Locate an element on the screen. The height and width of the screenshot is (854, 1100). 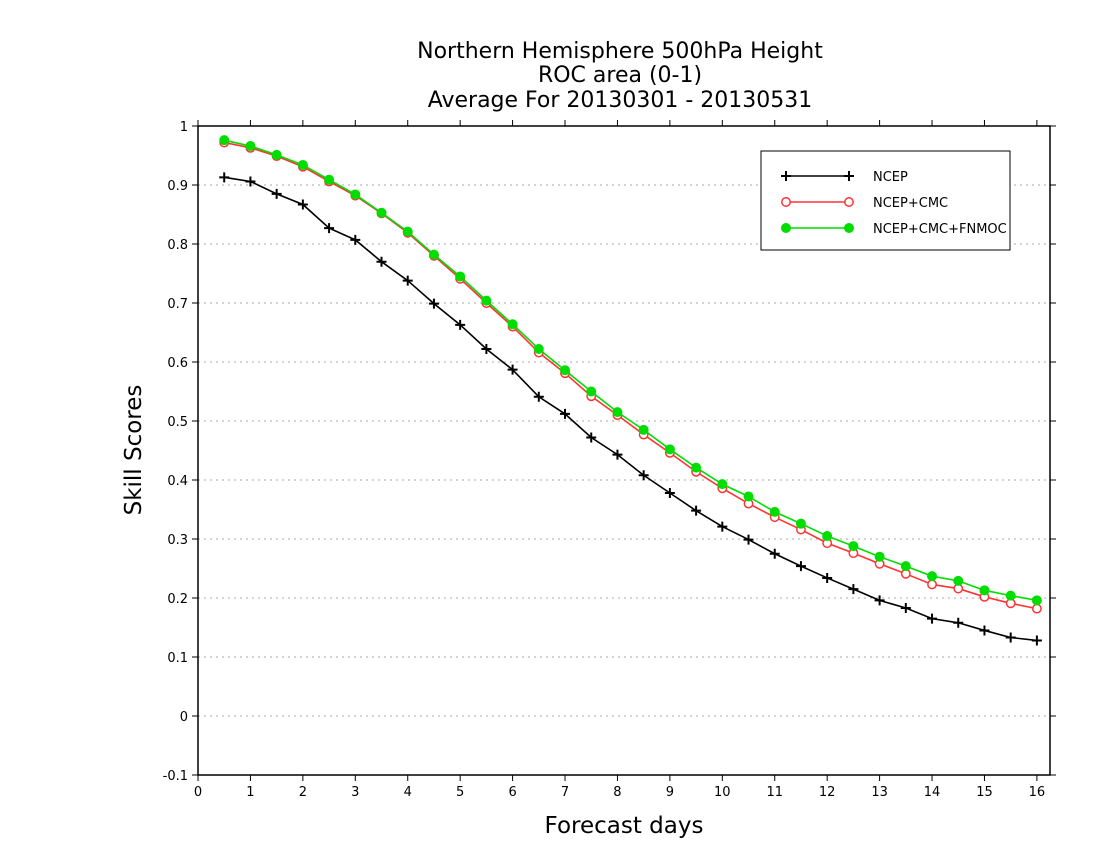
y-tick-label: 0.7 is located at coordinates (177, 304).